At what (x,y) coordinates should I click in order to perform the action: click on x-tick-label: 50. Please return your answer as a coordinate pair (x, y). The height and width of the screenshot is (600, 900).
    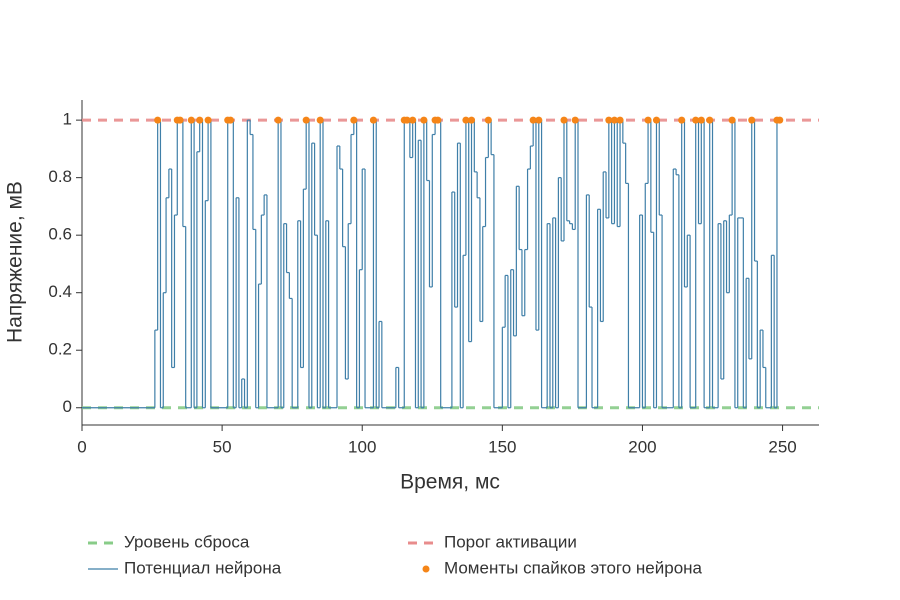
    Looking at the image, I should click on (222, 446).